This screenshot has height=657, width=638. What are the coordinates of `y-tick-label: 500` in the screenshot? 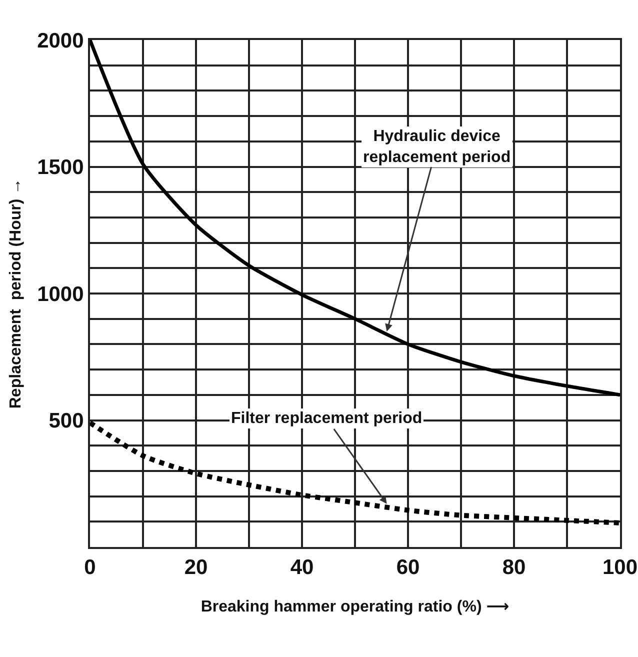 It's located at (66, 421).